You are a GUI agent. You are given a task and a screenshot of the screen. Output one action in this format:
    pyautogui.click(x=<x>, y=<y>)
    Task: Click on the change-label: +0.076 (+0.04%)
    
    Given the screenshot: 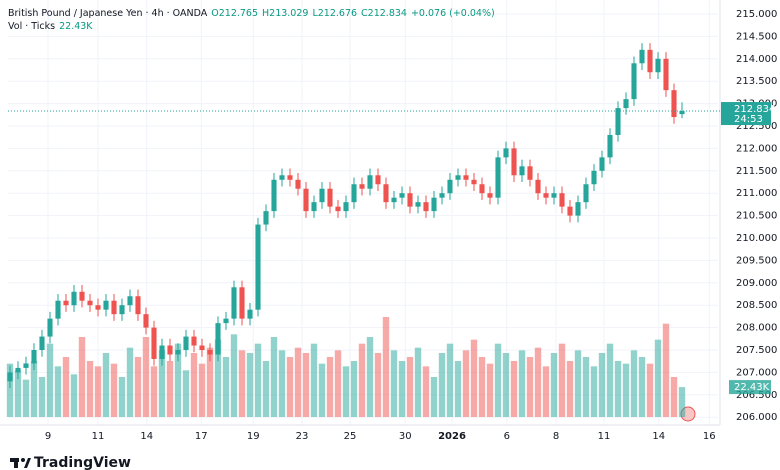 What is the action you would take?
    pyautogui.click(x=452, y=13)
    